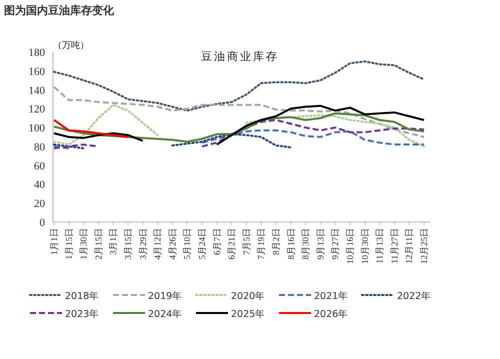 Image resolution: width=500 pixels, height=359 pixels. What do you see at coordinates (335, 244) in the screenshot?
I see `x-tick-label: 9月27日` at bounding box center [335, 244].